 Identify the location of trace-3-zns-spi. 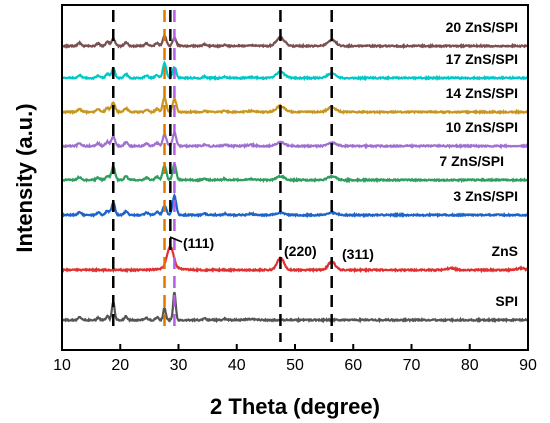
(295, 205).